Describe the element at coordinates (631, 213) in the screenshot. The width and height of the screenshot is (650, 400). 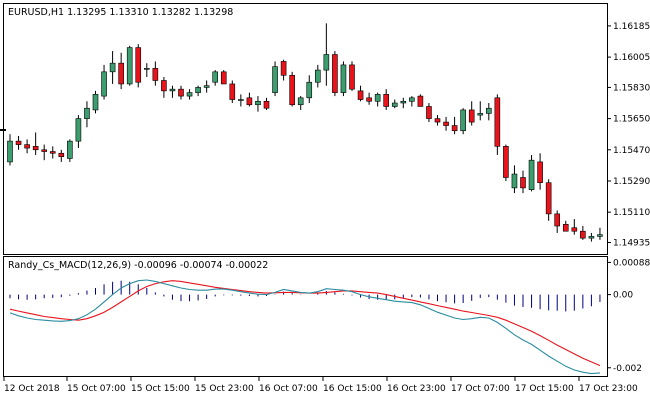
I see `price-tick-label: 1.15110` at that location.